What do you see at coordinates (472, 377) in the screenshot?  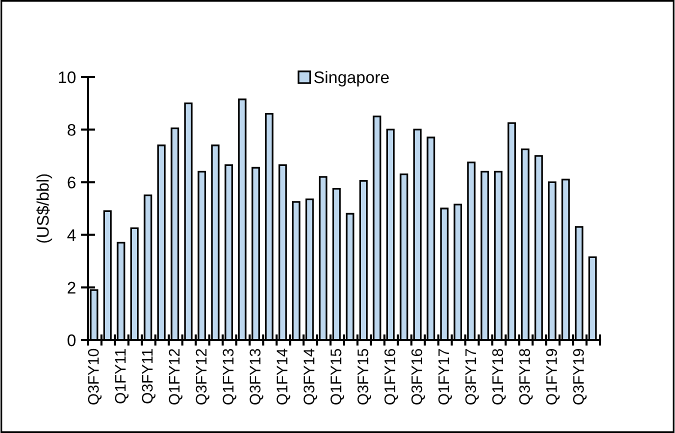 I see `x-tick-label: Q3FY17` at bounding box center [472, 377].